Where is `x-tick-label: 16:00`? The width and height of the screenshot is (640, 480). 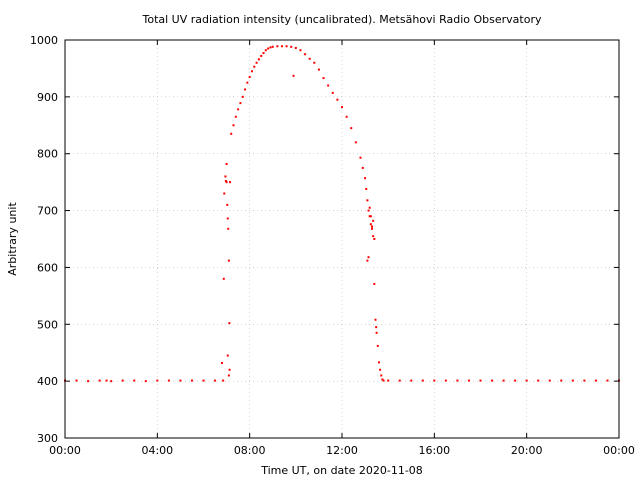 x-tick-label: 16:00 is located at coordinates (434, 450).